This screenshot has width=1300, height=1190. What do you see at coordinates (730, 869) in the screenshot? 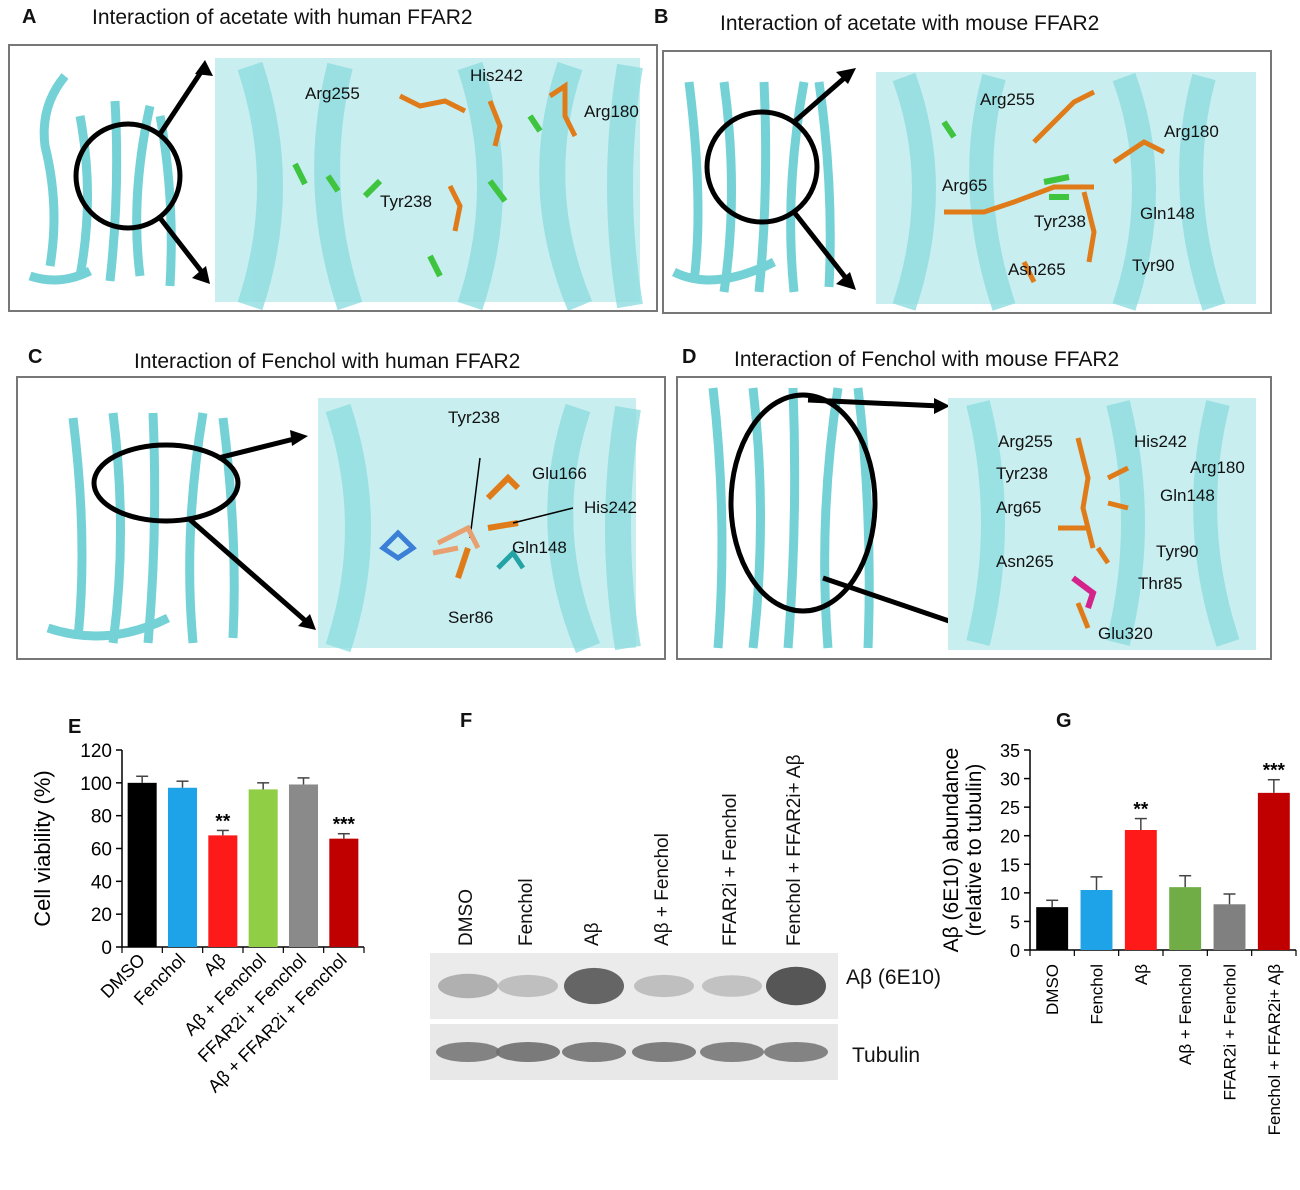
I see `lane-label: FFAR2i + Fenchol` at bounding box center [730, 869].